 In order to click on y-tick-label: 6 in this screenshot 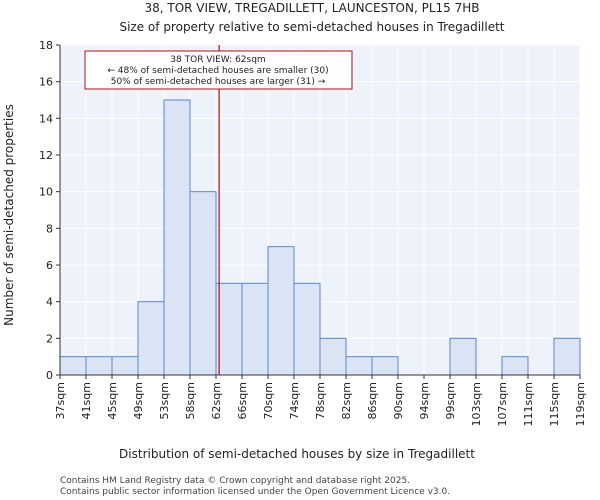, I will do `click(49, 265)`.